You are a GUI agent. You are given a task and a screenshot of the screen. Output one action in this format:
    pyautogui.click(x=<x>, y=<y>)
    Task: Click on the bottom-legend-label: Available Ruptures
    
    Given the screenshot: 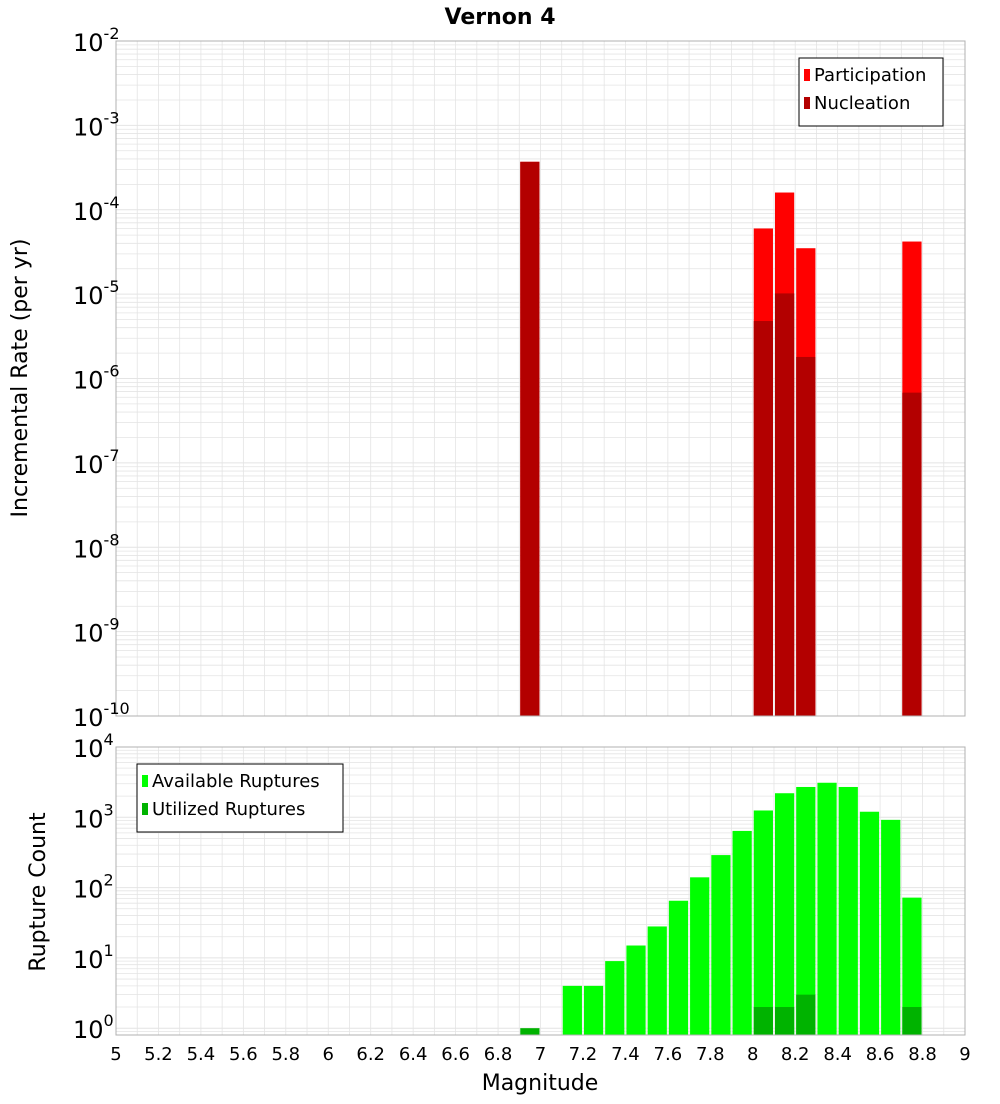 What is the action you would take?
    pyautogui.click(x=236, y=781)
    